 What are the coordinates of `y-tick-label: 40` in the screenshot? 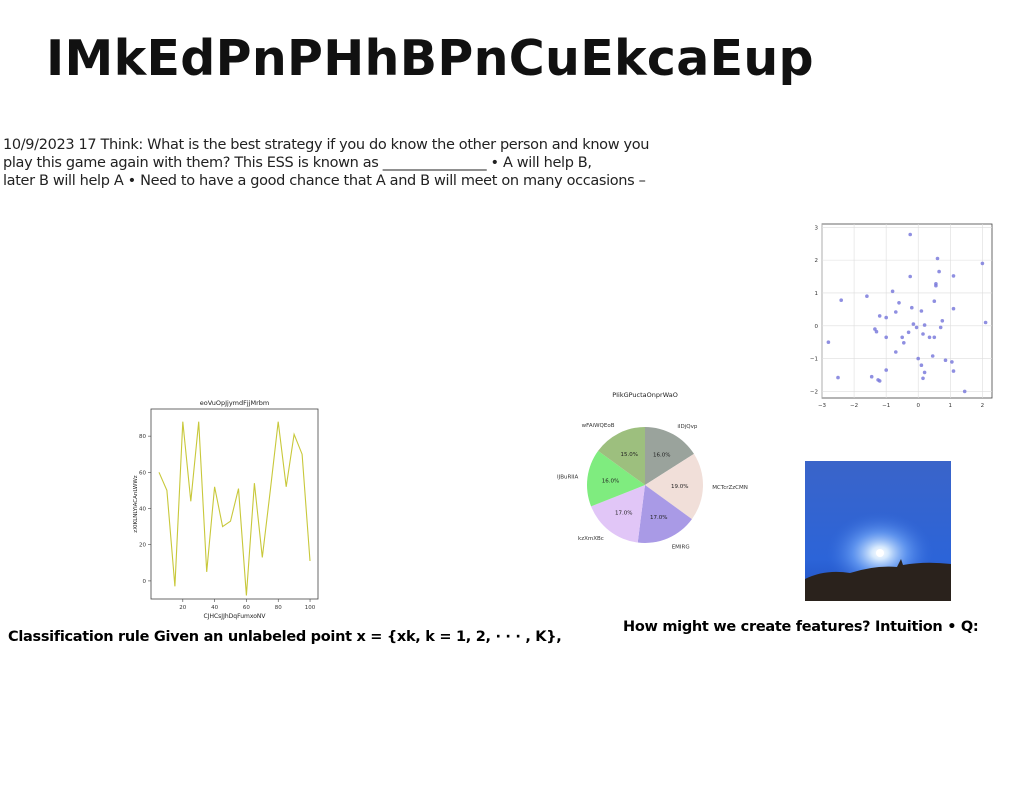 It's located at (142, 510).